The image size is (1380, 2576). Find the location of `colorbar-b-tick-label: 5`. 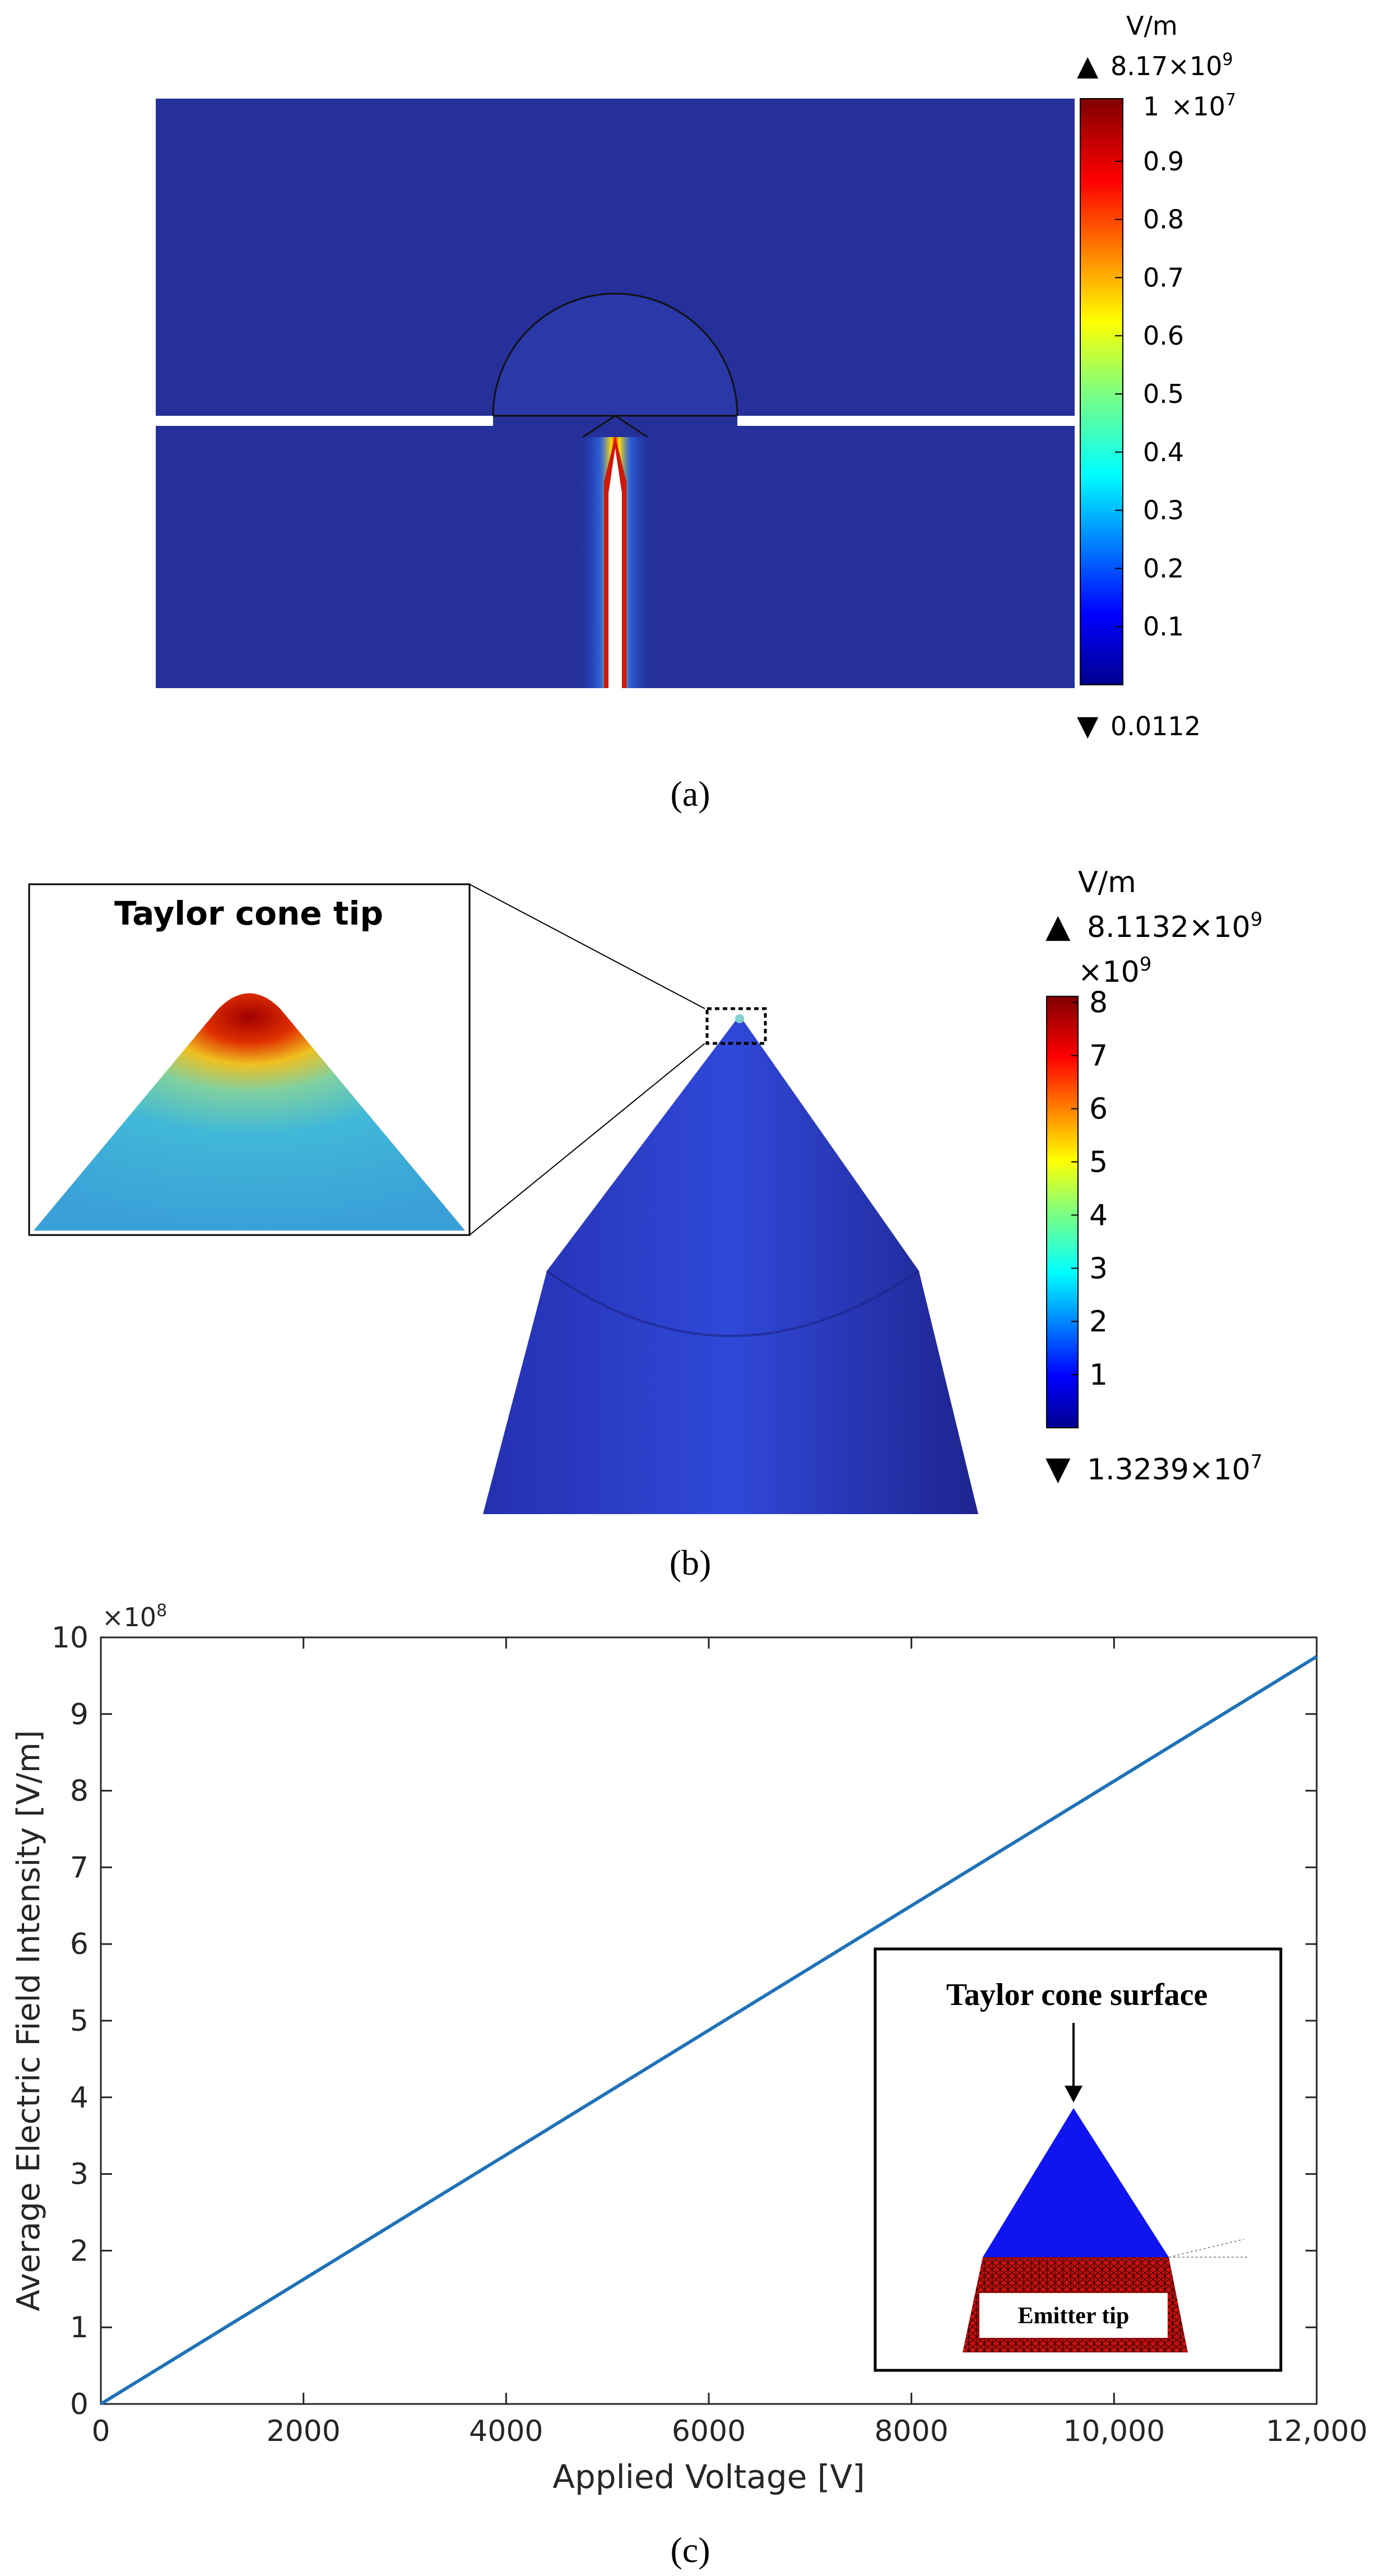

colorbar-b-tick-label: 5 is located at coordinates (1098, 1162).